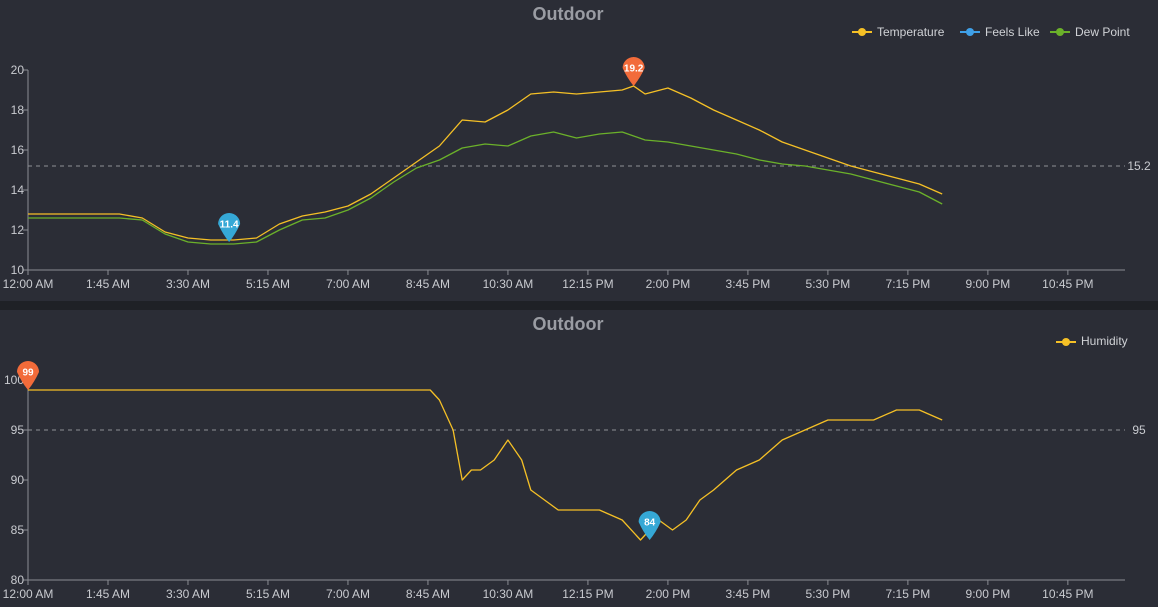 The width and height of the screenshot is (1158, 607). Describe the element at coordinates (18, 530) in the screenshot. I see `y-tick-label: 85` at that location.